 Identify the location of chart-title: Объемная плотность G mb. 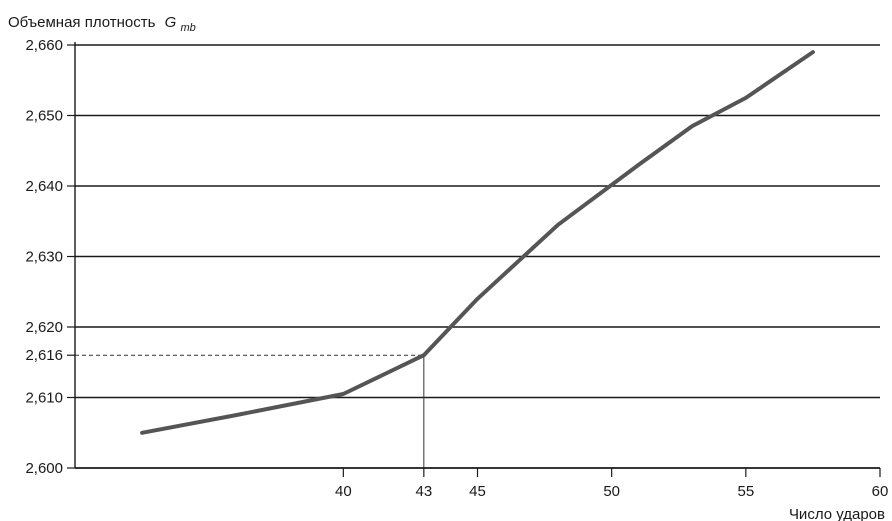
(102, 24).